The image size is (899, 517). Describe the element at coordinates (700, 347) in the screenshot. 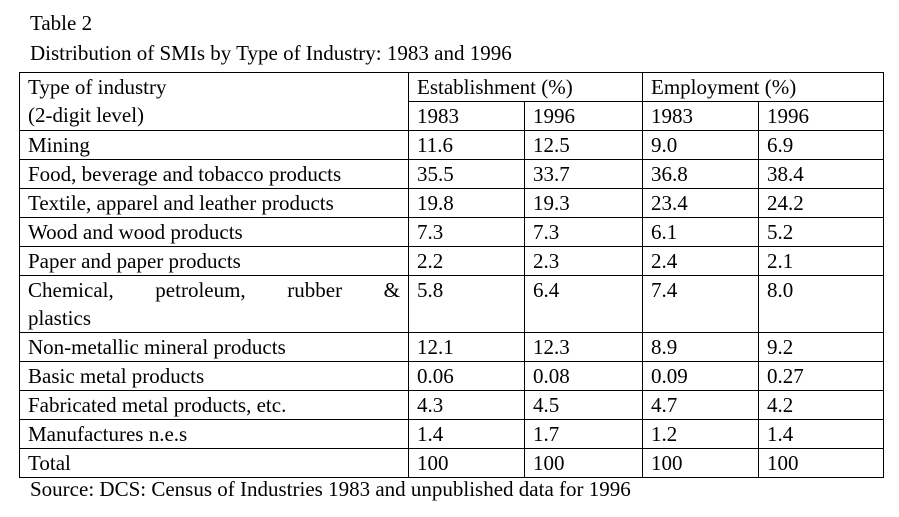

I see `value-cell: 8.9` at that location.